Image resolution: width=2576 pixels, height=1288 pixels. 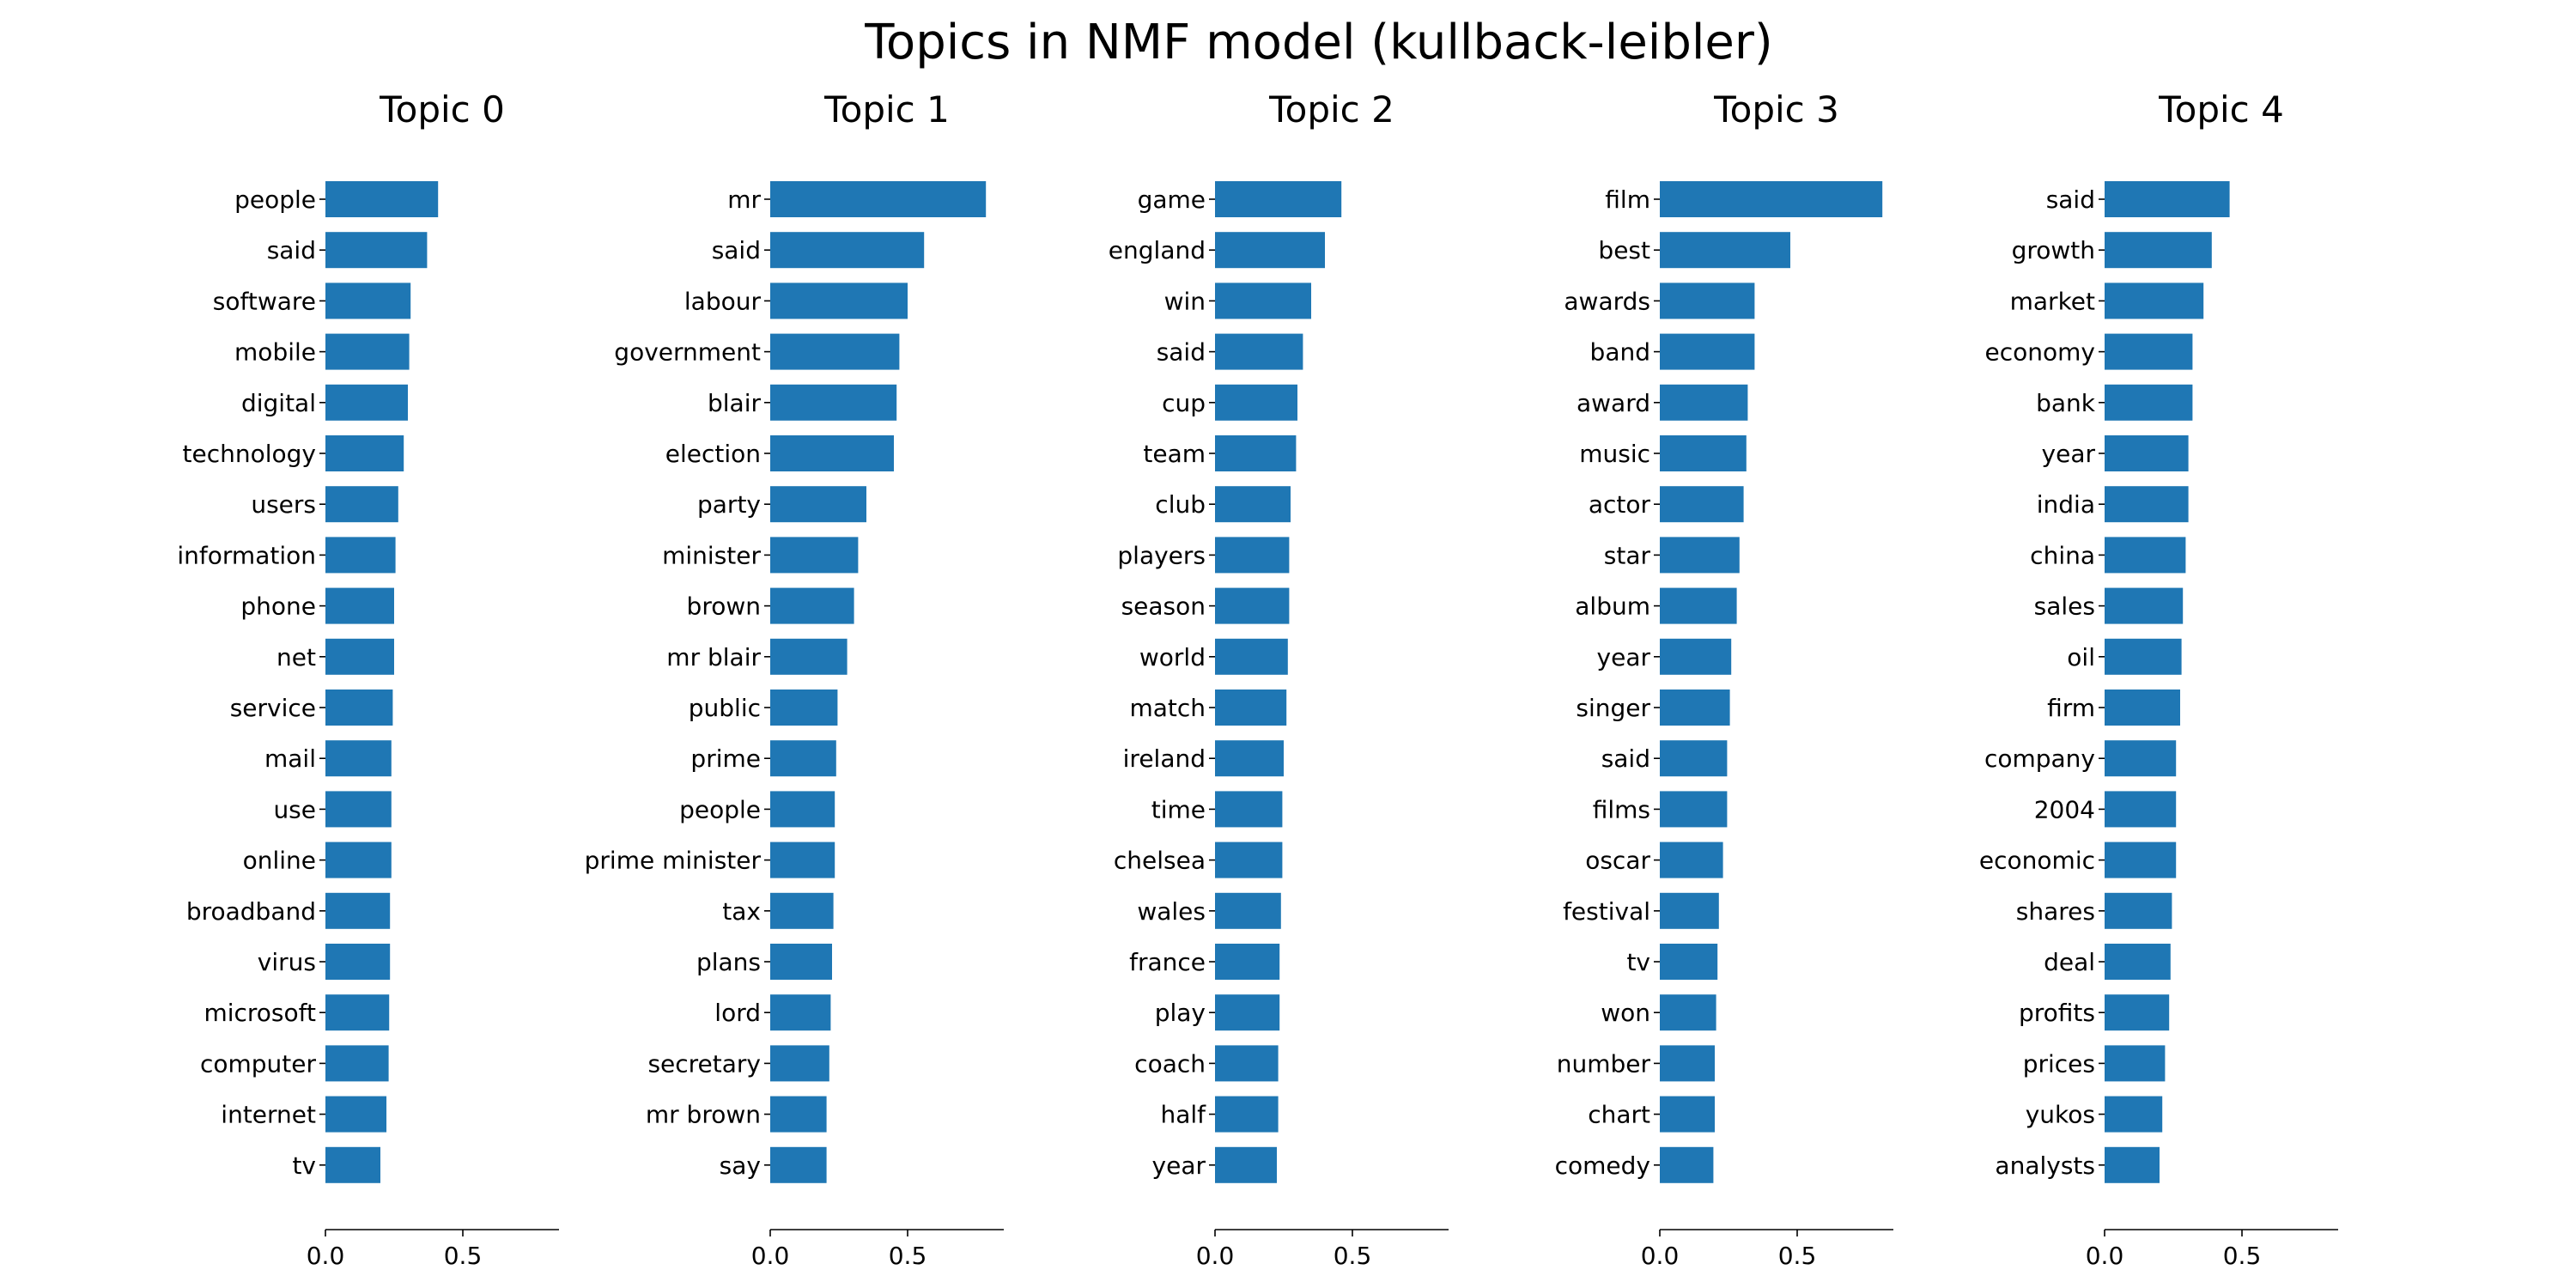 What do you see at coordinates (1263, 301) in the screenshot?
I see `bar-win` at bounding box center [1263, 301].